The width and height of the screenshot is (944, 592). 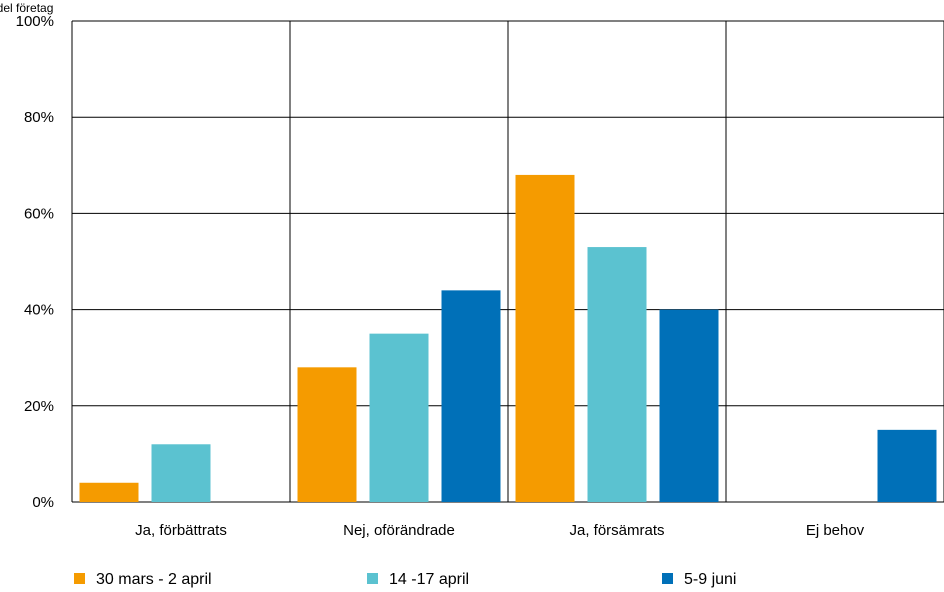 What do you see at coordinates (154, 579) in the screenshot?
I see `legend-label: 30 mars - 2 april` at bounding box center [154, 579].